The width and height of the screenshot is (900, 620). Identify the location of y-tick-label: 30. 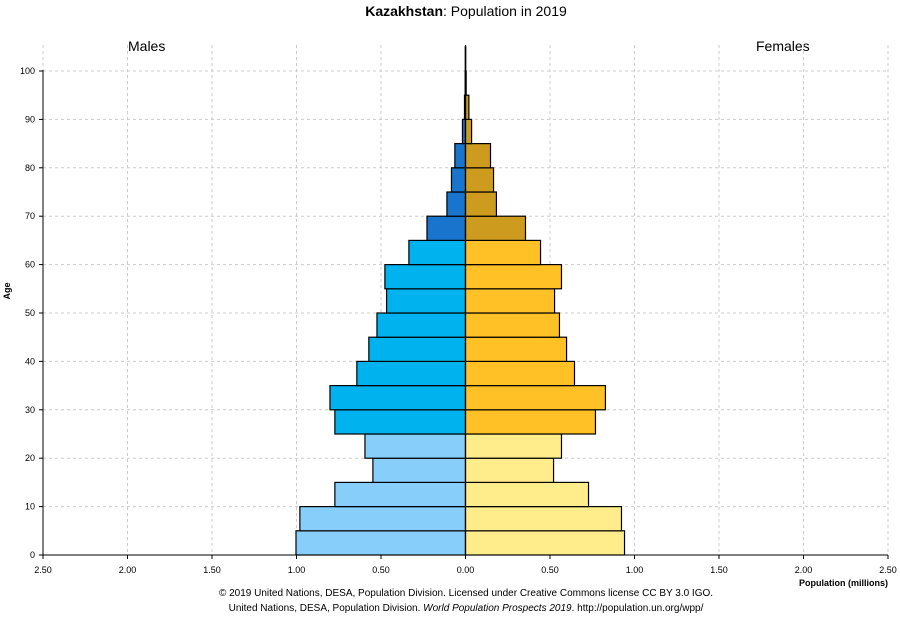
(30, 410).